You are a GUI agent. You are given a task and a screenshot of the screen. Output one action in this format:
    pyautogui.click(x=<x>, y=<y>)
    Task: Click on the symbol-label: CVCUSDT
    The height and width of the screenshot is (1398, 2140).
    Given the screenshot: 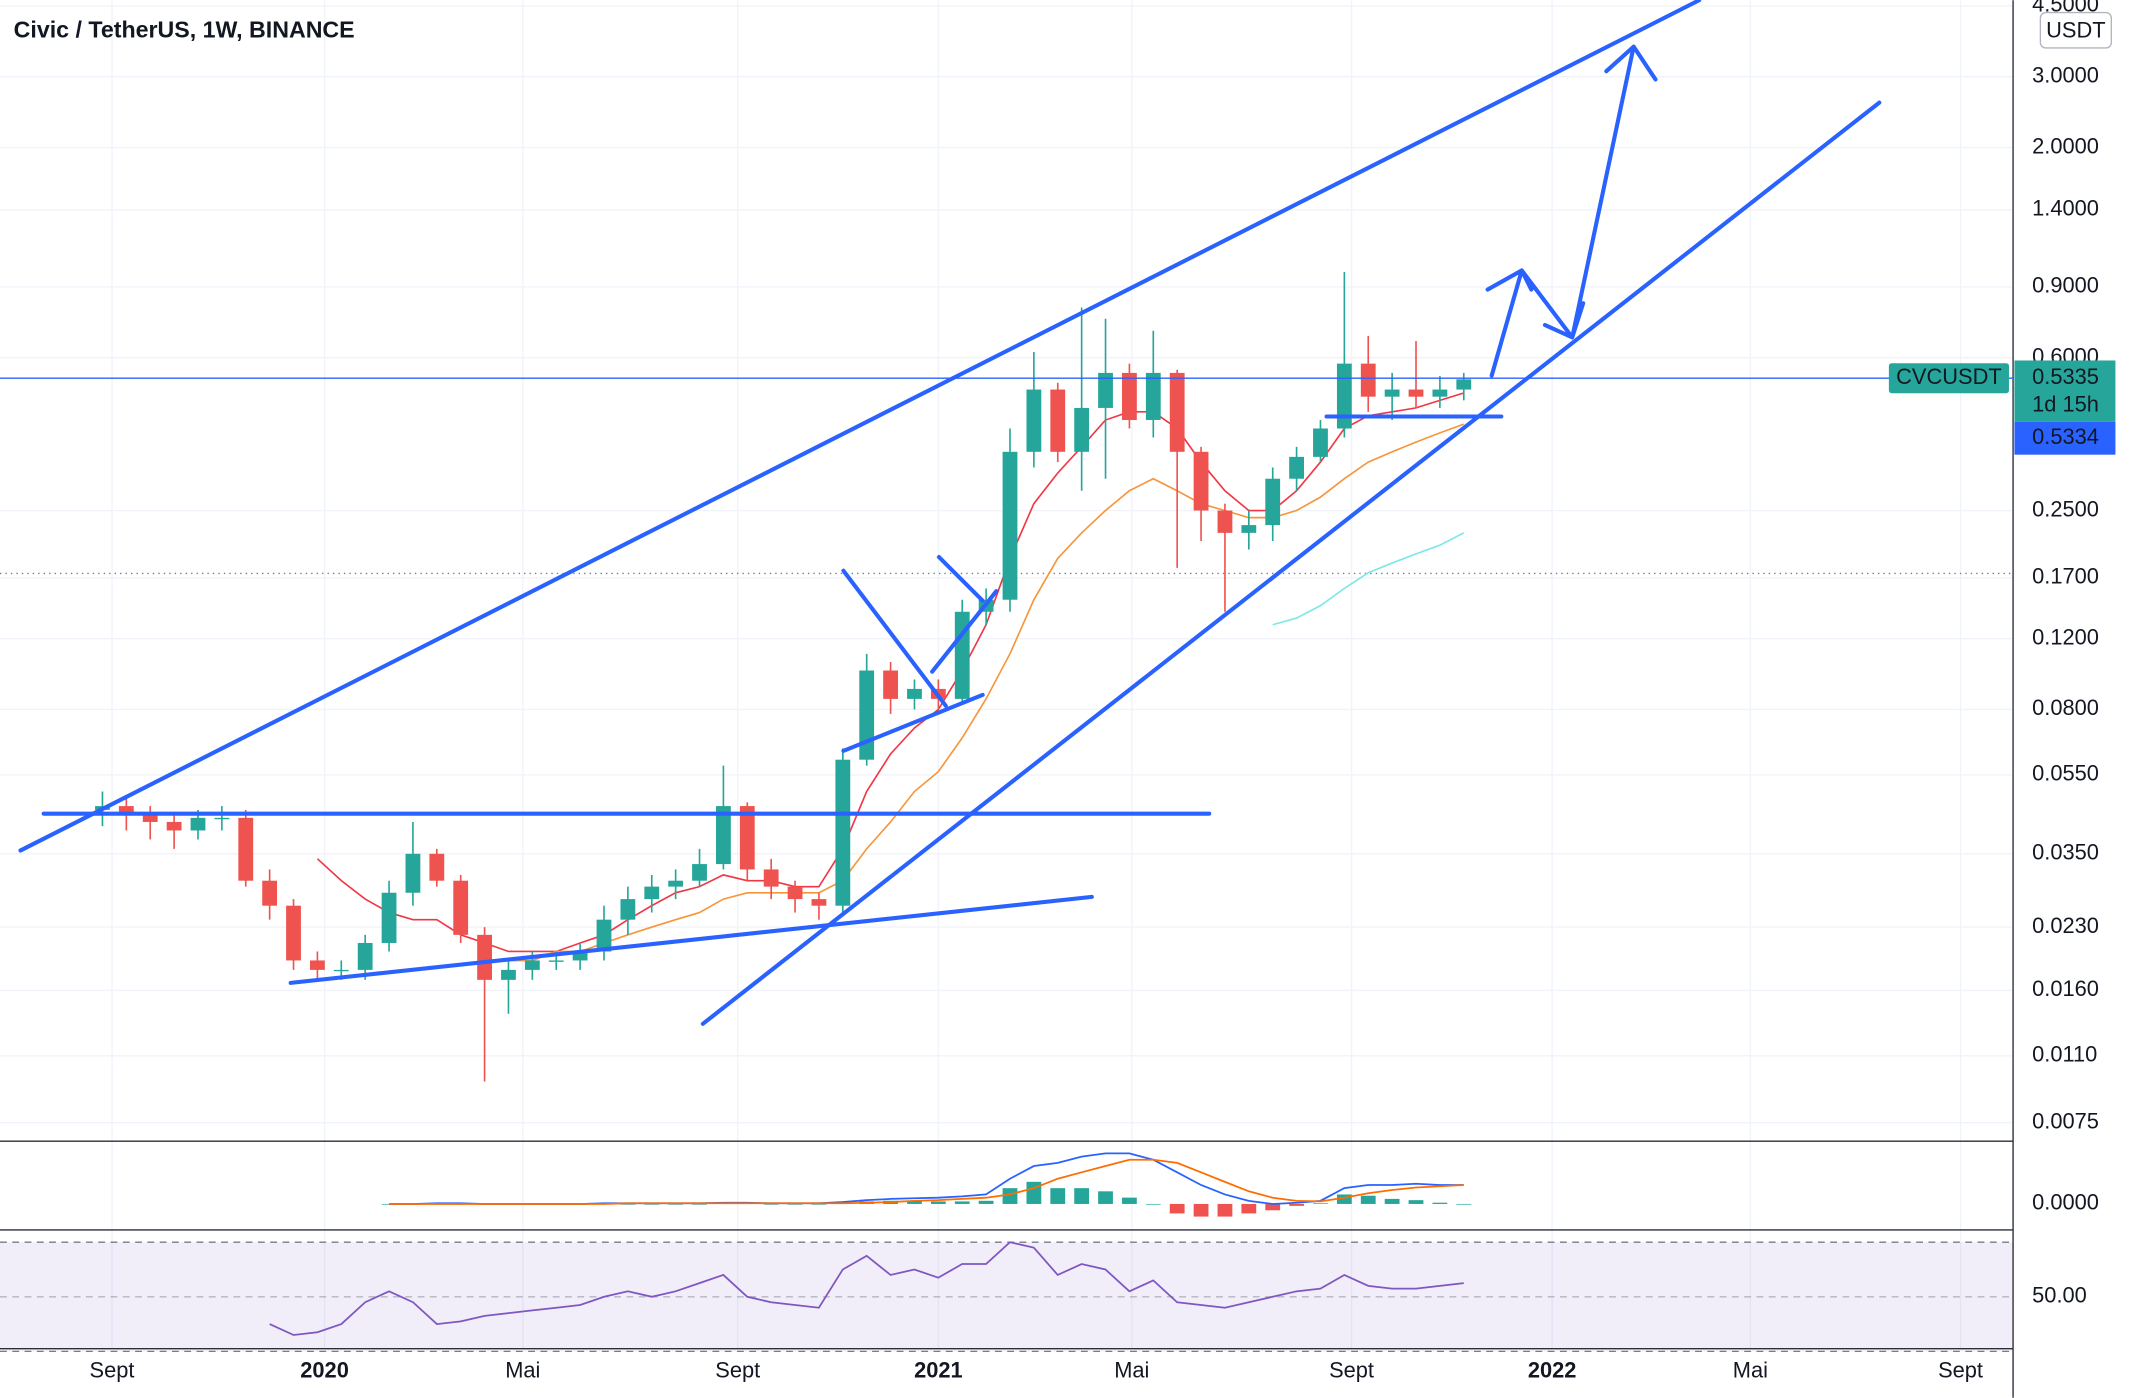 What is the action you would take?
    pyautogui.click(x=1949, y=376)
    